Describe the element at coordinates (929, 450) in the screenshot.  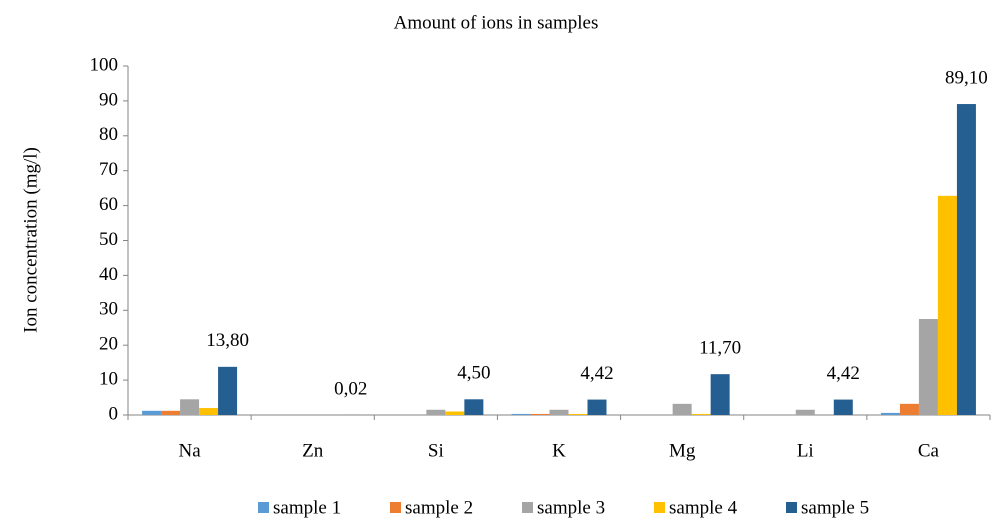
I see `x-tick-label: Ca` at that location.